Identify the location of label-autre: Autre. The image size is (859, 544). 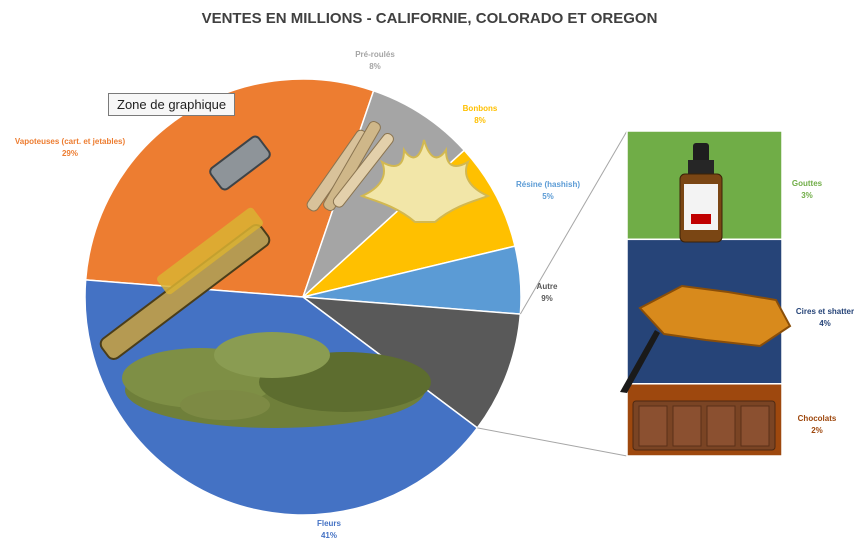
(547, 286).